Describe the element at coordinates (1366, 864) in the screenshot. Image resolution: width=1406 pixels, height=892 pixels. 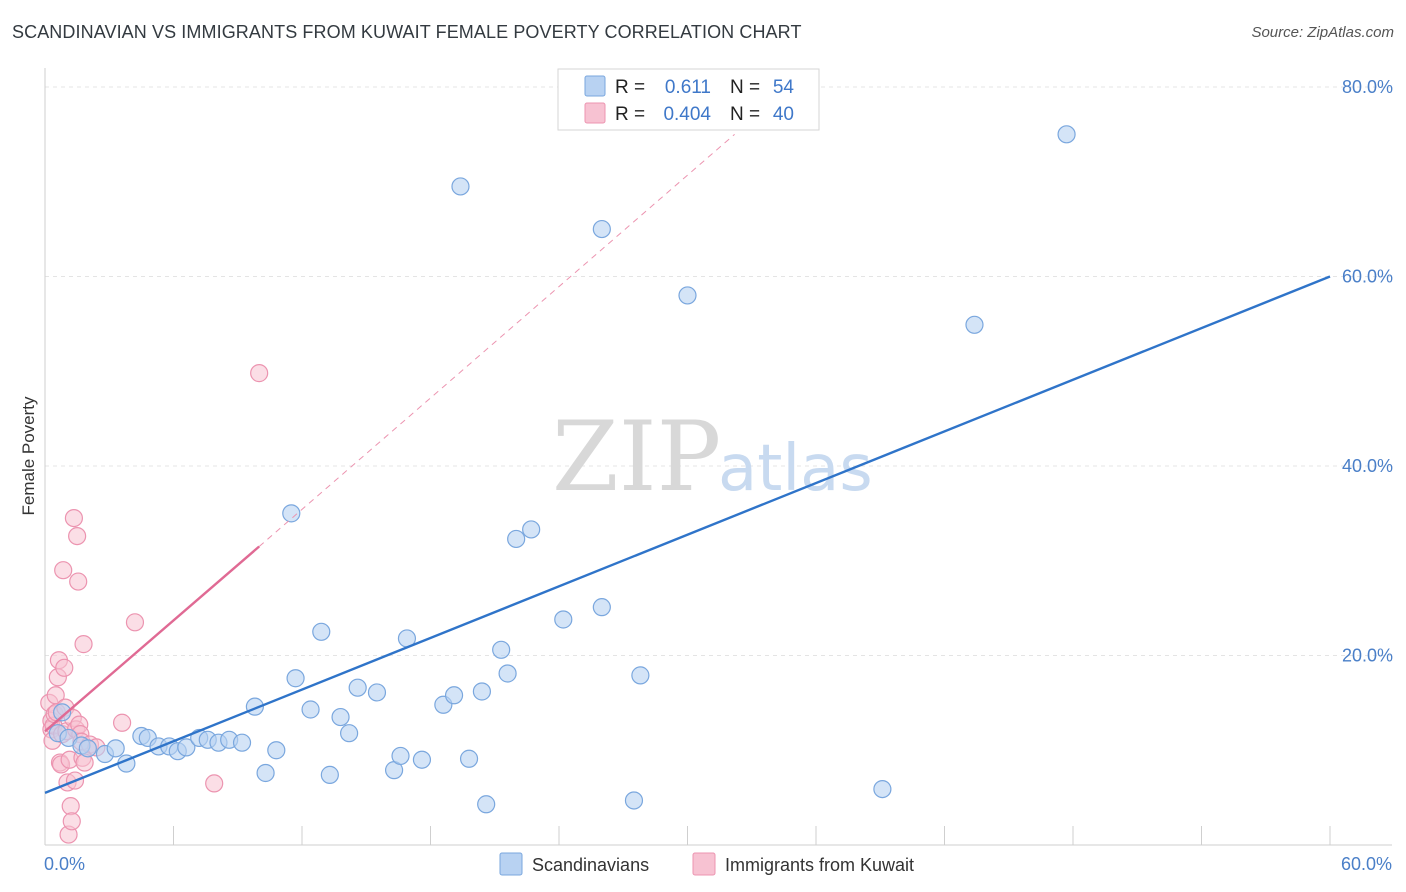
I see `x-tick-label-max: 60.0%` at that location.